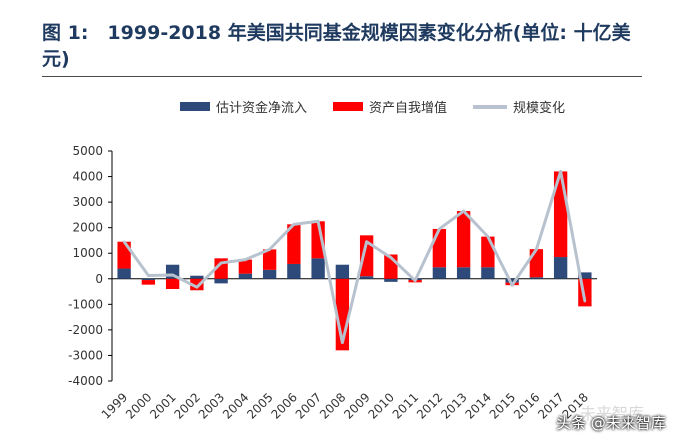 This screenshot has height=448, width=700. Describe the element at coordinates (348, 106) in the screenshot. I see `legend-swatch-appreciation` at that location.